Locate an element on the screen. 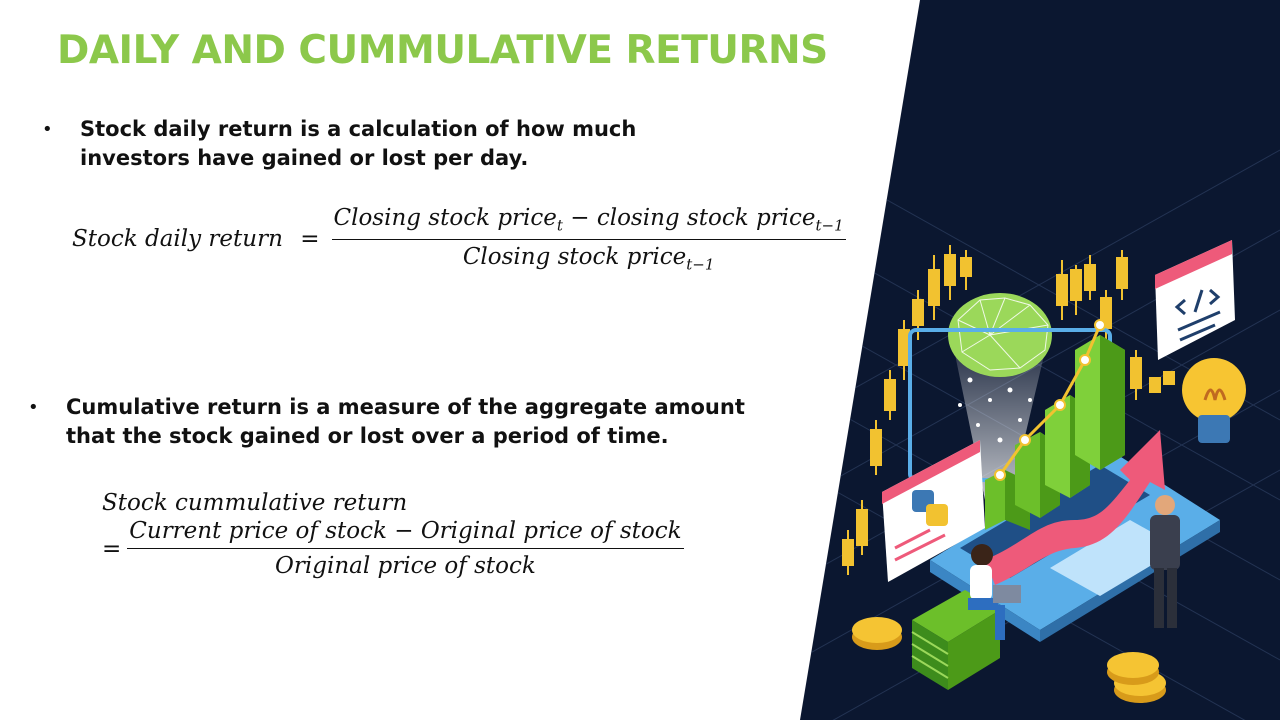  candlestick-chart-icon is located at coordinates (1008, 410).